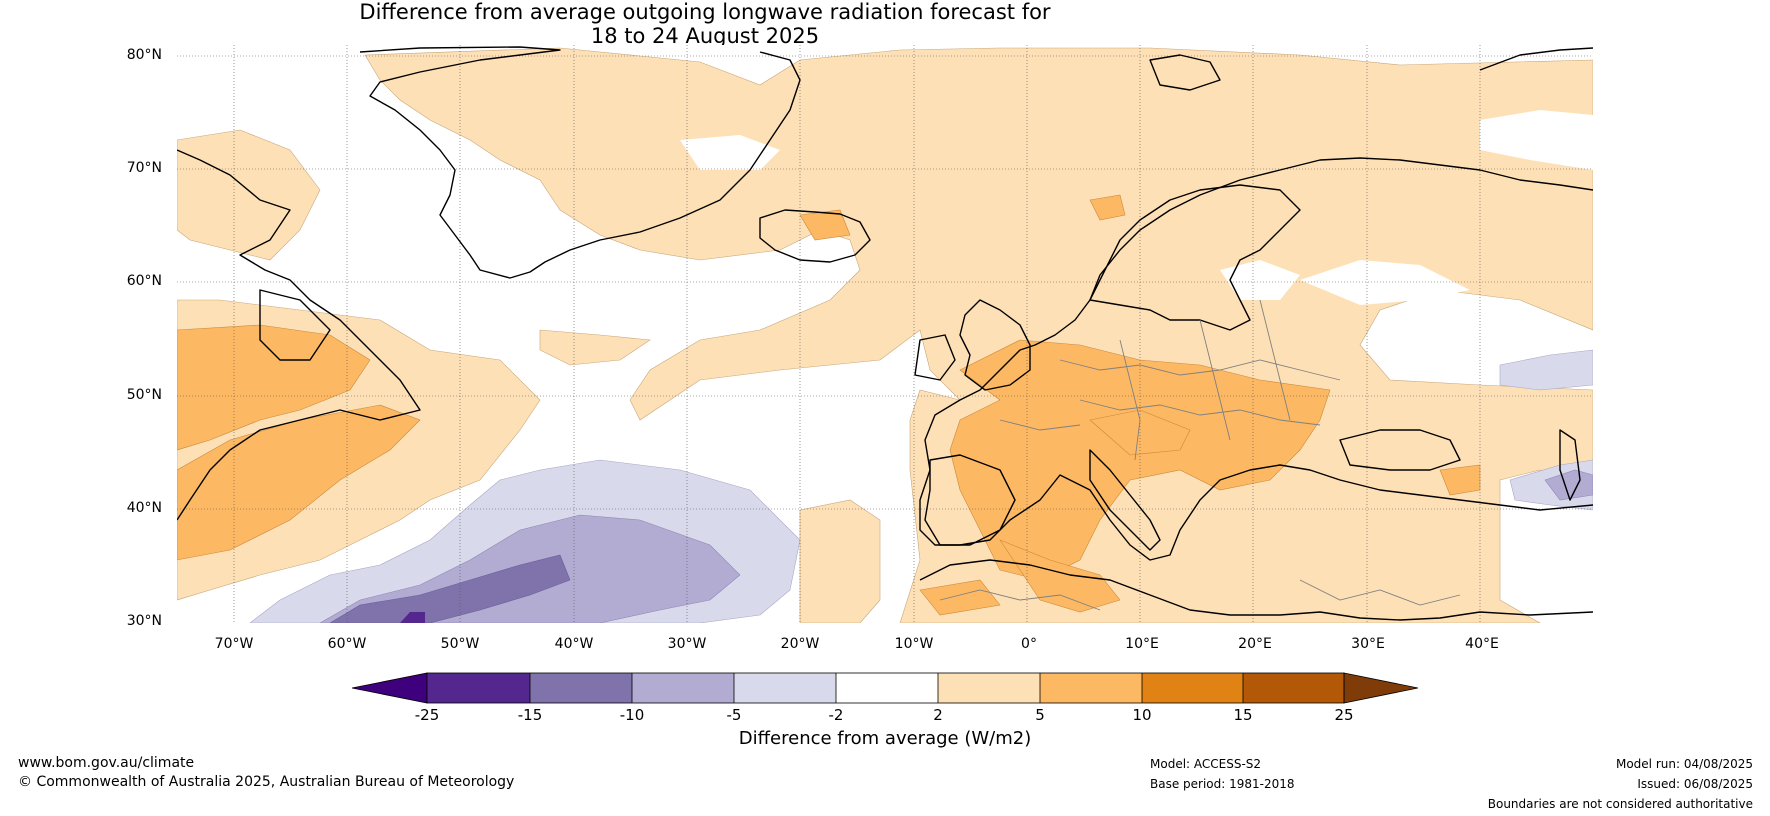 Image resolution: width=1770 pixels, height=816 pixels. Describe the element at coordinates (800, 644) in the screenshot. I see `lon-label-20w: 20°W` at that location.